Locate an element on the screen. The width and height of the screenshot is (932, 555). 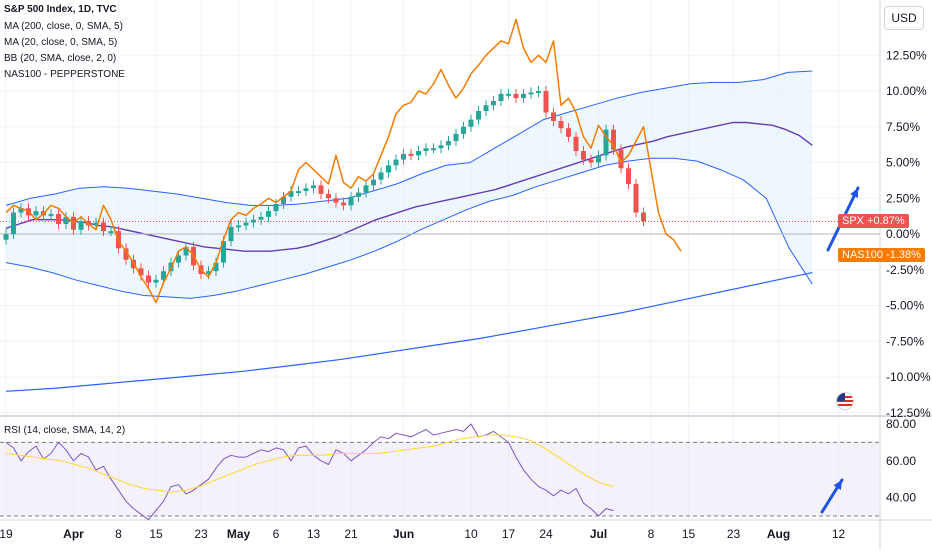
time-axis-label: Jun is located at coordinates (403, 534).